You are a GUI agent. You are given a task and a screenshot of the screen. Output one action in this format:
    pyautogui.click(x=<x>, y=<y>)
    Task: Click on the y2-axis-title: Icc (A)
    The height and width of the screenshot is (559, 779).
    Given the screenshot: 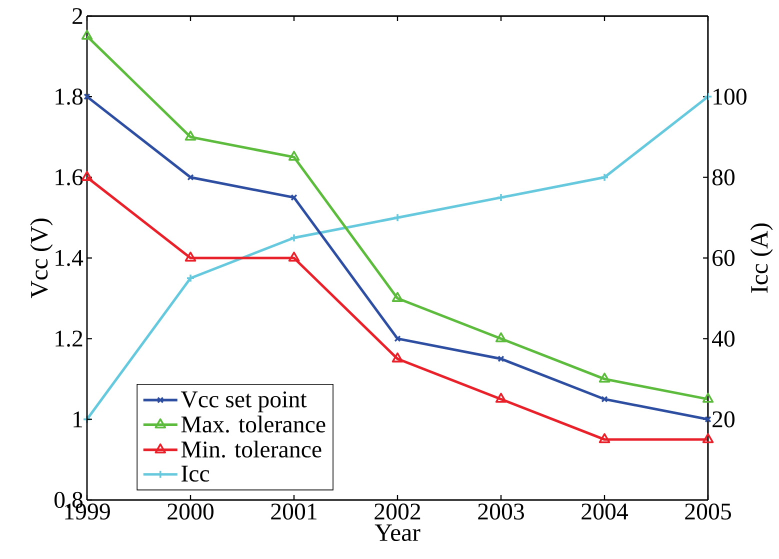 What is the action you would take?
    pyautogui.click(x=761, y=258)
    